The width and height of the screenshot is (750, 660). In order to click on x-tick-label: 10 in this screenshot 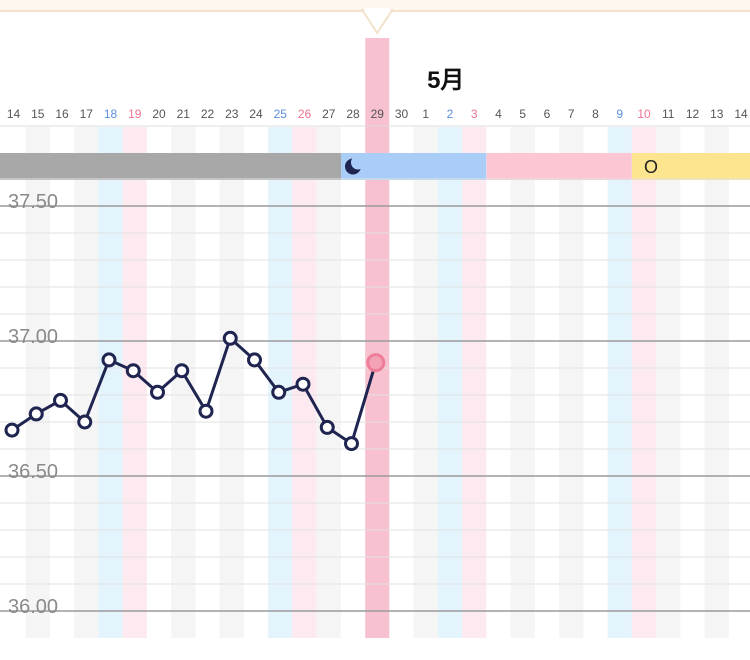, I will do `click(644, 114)`.